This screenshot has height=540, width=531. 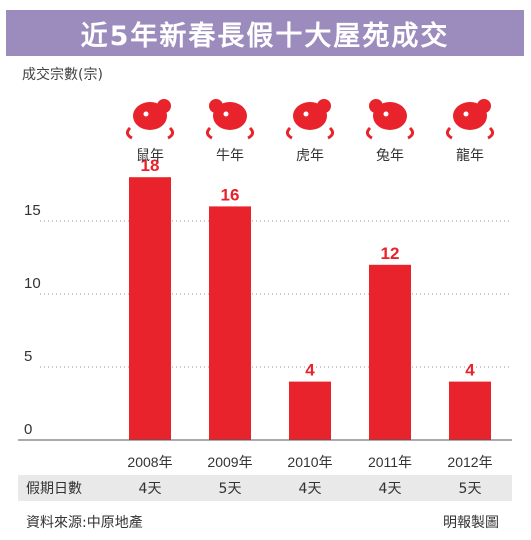 What do you see at coordinates (28, 356) in the screenshot?
I see `y-tick-label: 5` at bounding box center [28, 356].